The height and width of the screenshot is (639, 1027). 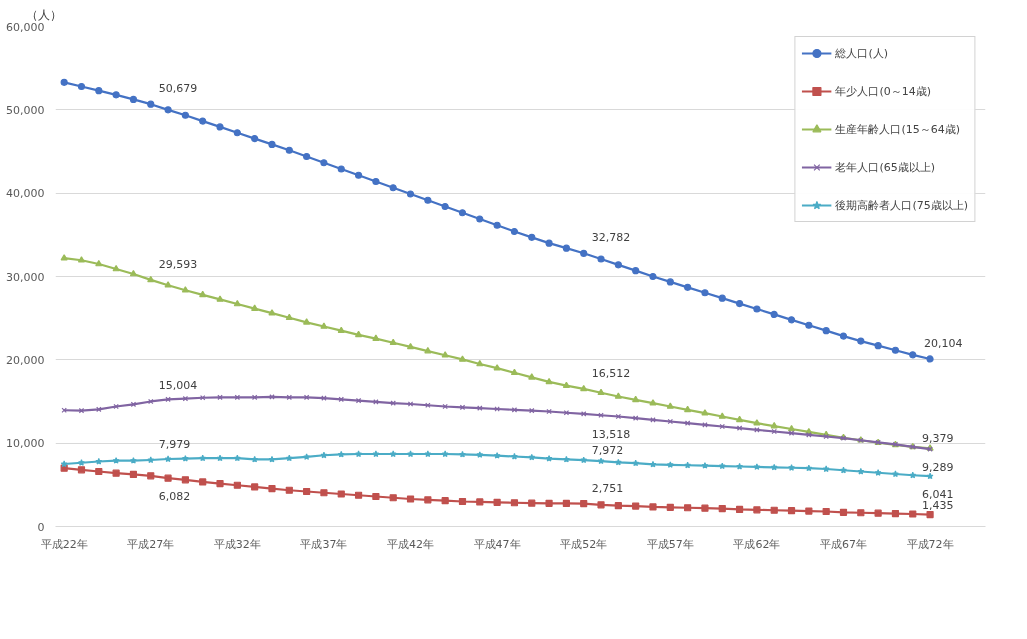 What do you see at coordinates (174, 496) in the screenshot?
I see `data-label: 6,082` at bounding box center [174, 496].